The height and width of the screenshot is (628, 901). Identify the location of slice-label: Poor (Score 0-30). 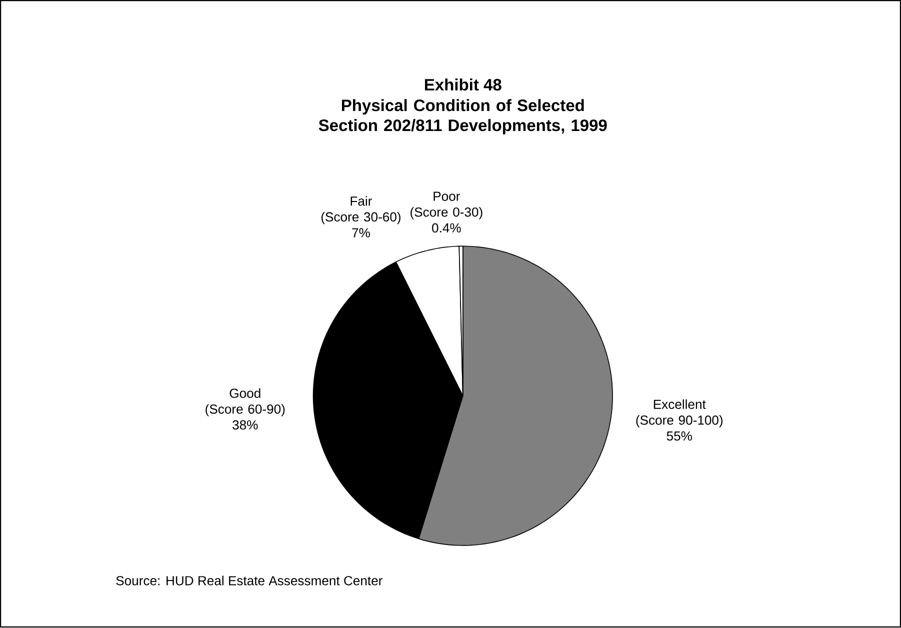
(446, 206).